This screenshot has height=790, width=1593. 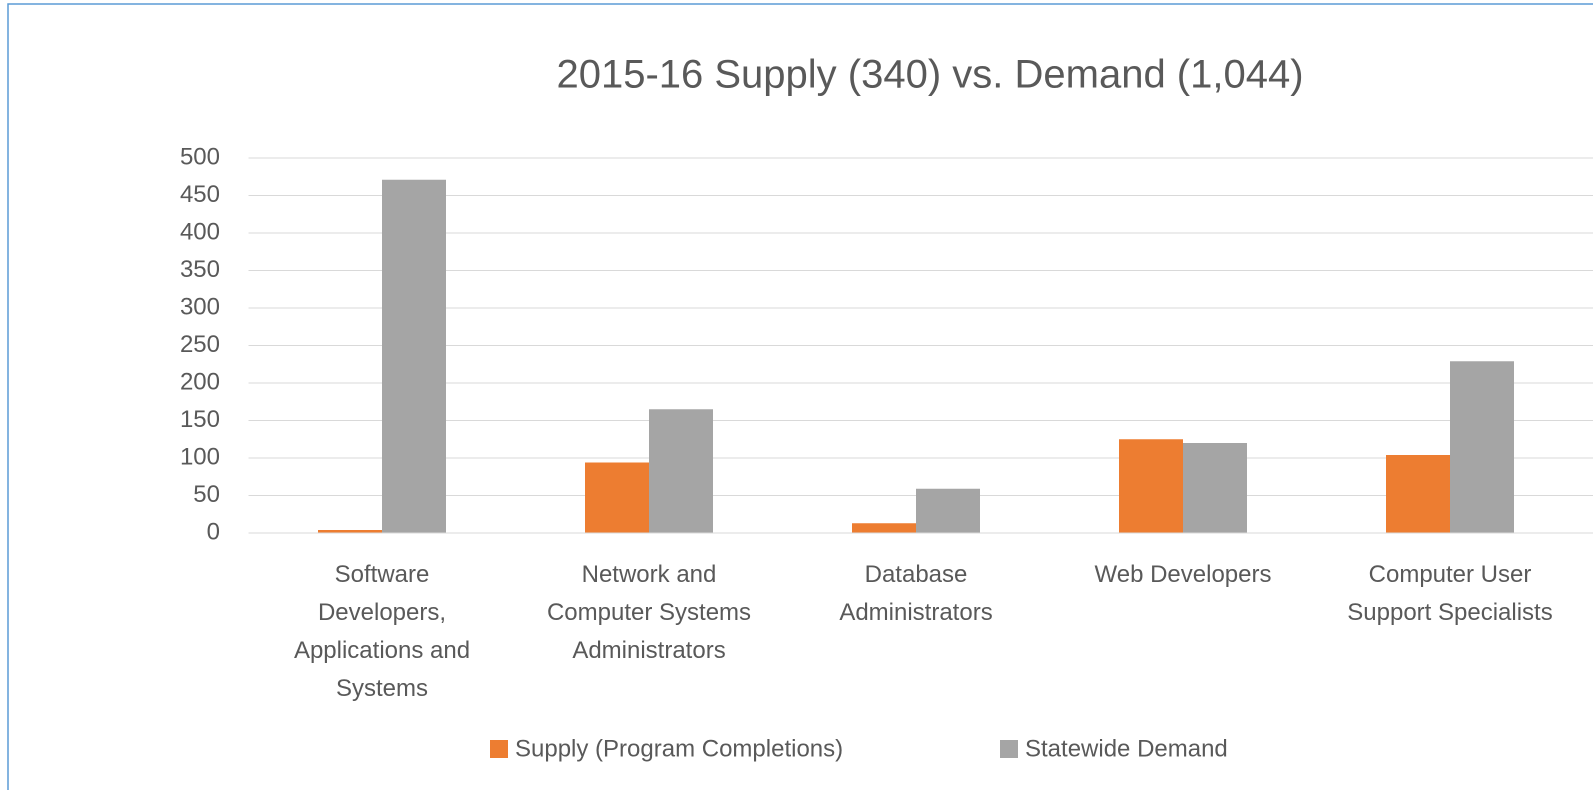 I want to click on y-tick-label: 300, so click(x=200, y=306).